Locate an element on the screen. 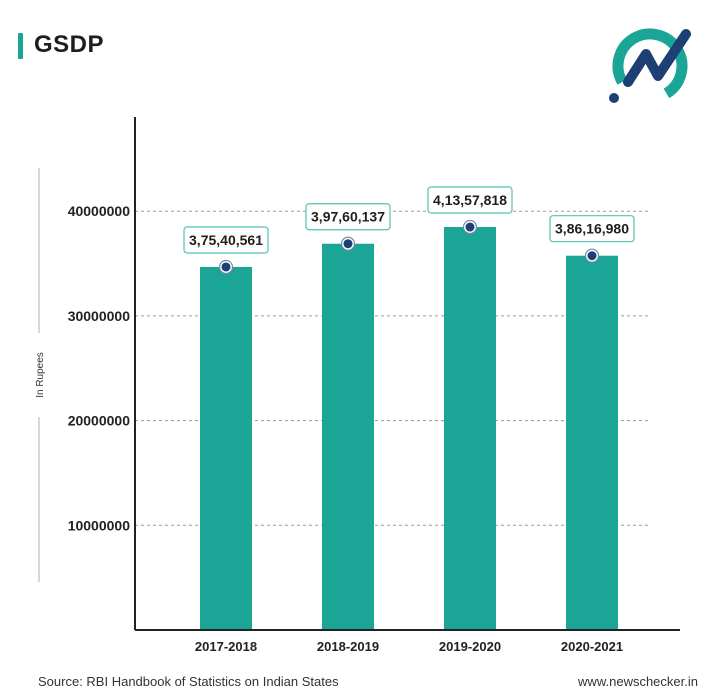  data-label: 3,97,60,137 is located at coordinates (348, 217).